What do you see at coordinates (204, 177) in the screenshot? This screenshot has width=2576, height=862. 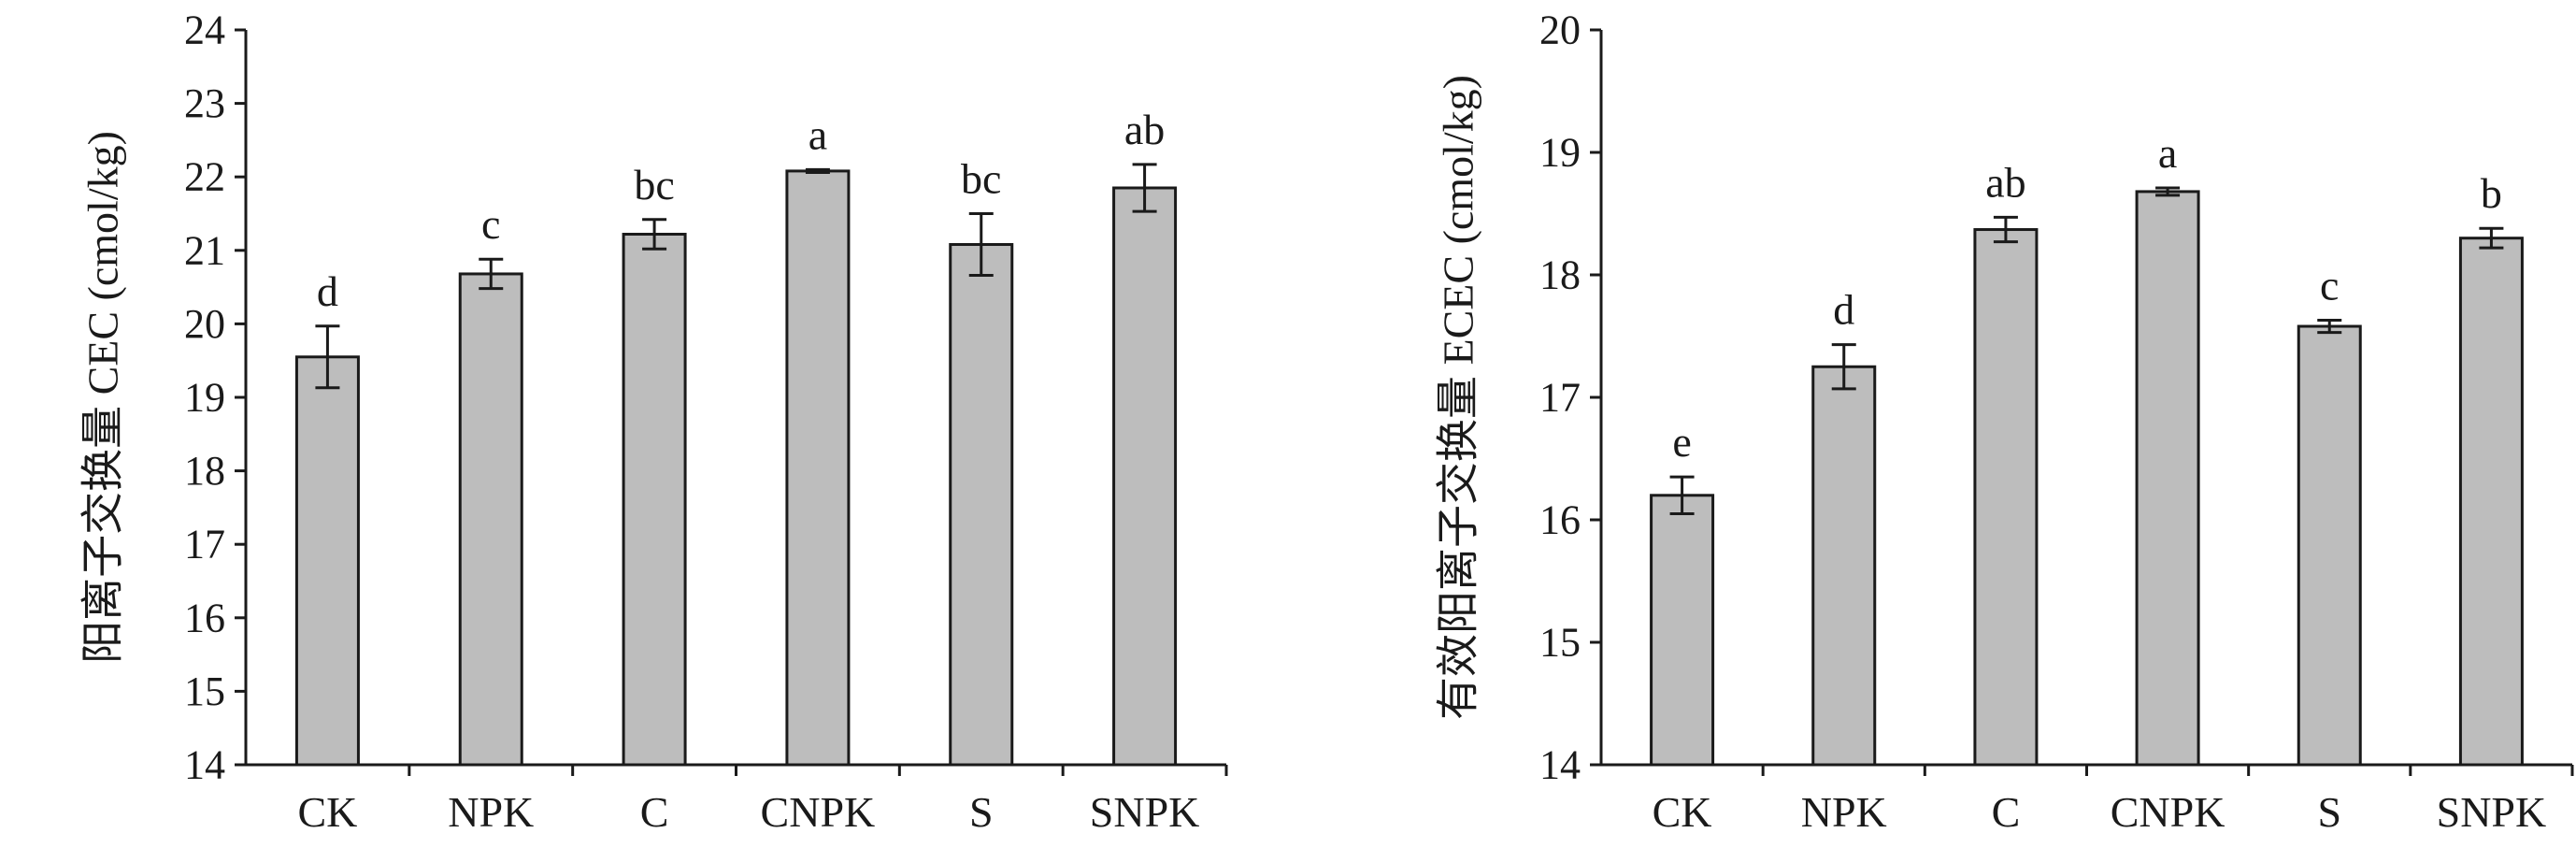 I see `y-tick-label: 22` at bounding box center [204, 177].